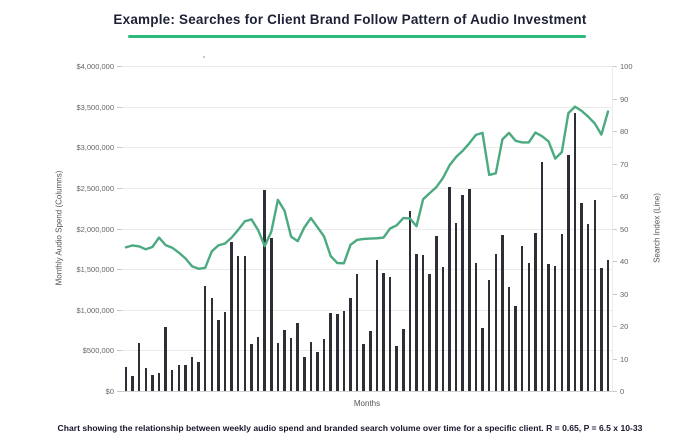 Image resolution: width=700 pixels, height=441 pixels. I want to click on y-axis-left-title: Monthly Audio Spend (Columns), so click(59, 228).